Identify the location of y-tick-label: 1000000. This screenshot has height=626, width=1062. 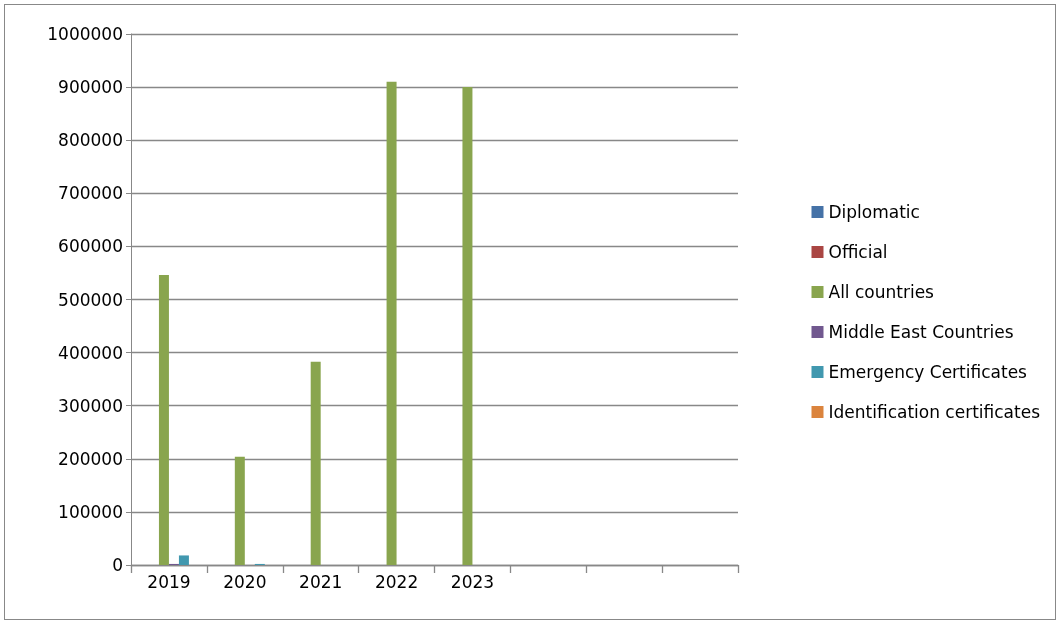
(85, 34).